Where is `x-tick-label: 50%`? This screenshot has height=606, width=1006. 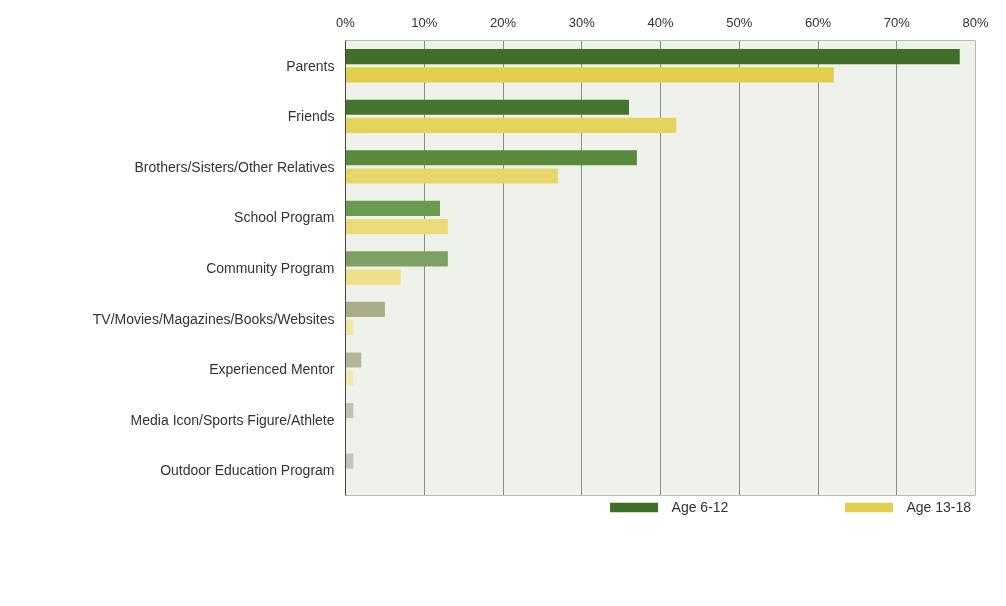
x-tick-label: 50% is located at coordinates (739, 22).